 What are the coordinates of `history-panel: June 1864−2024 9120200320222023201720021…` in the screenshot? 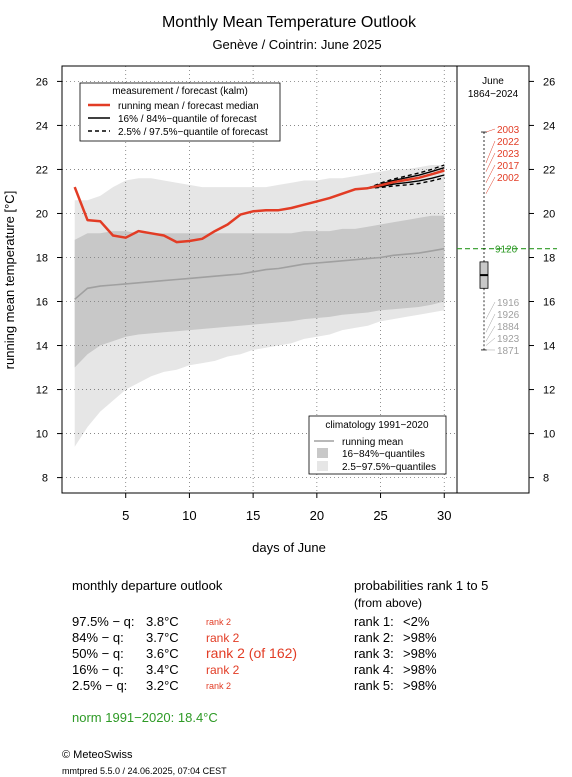 It's located at (507, 216).